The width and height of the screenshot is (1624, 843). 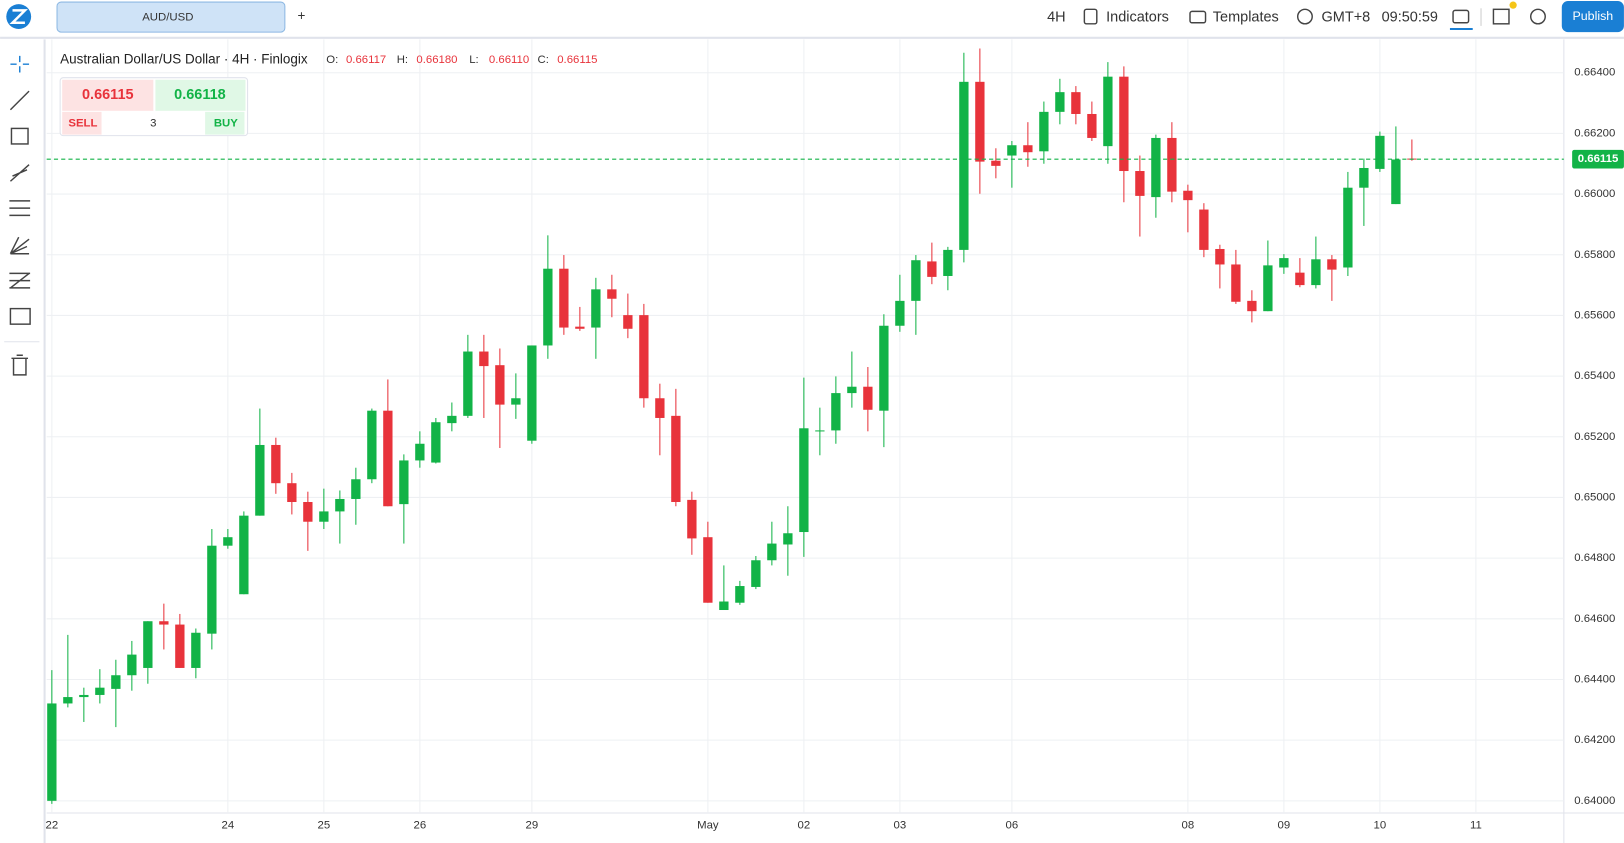 I want to click on buy-price-box, so click(x=200, y=95).